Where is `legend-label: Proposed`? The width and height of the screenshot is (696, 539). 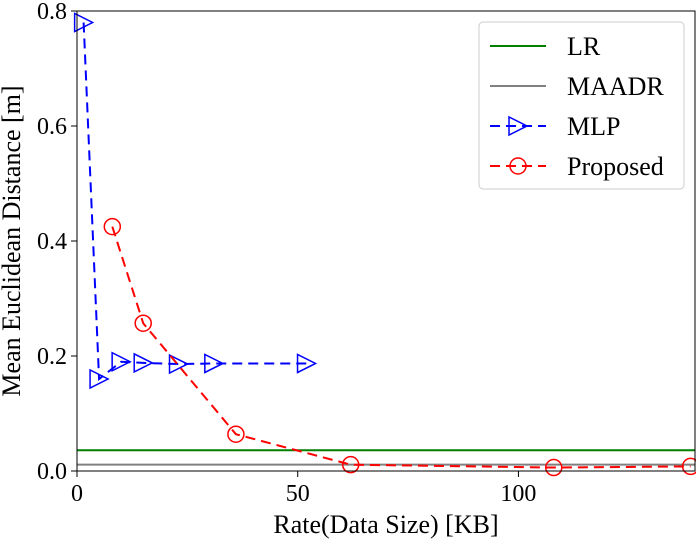 legend-label: Proposed is located at coordinates (615, 166).